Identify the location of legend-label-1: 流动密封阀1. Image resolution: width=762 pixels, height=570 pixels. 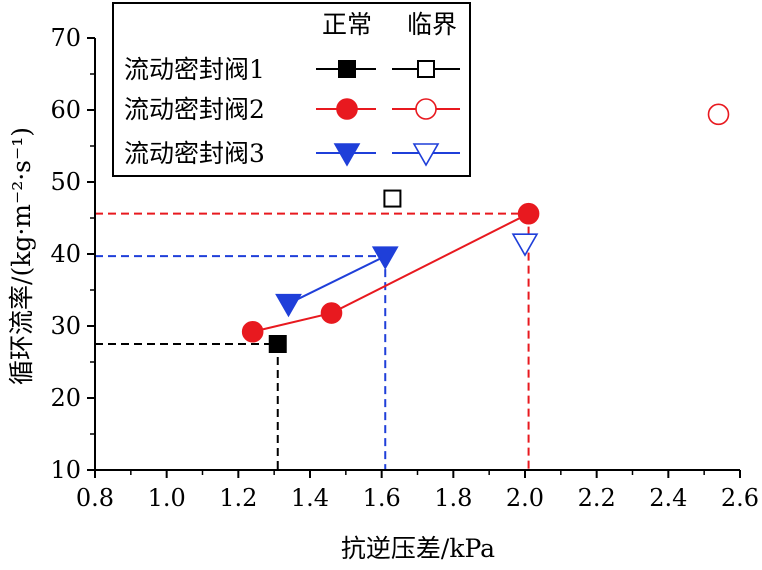
(194, 69).